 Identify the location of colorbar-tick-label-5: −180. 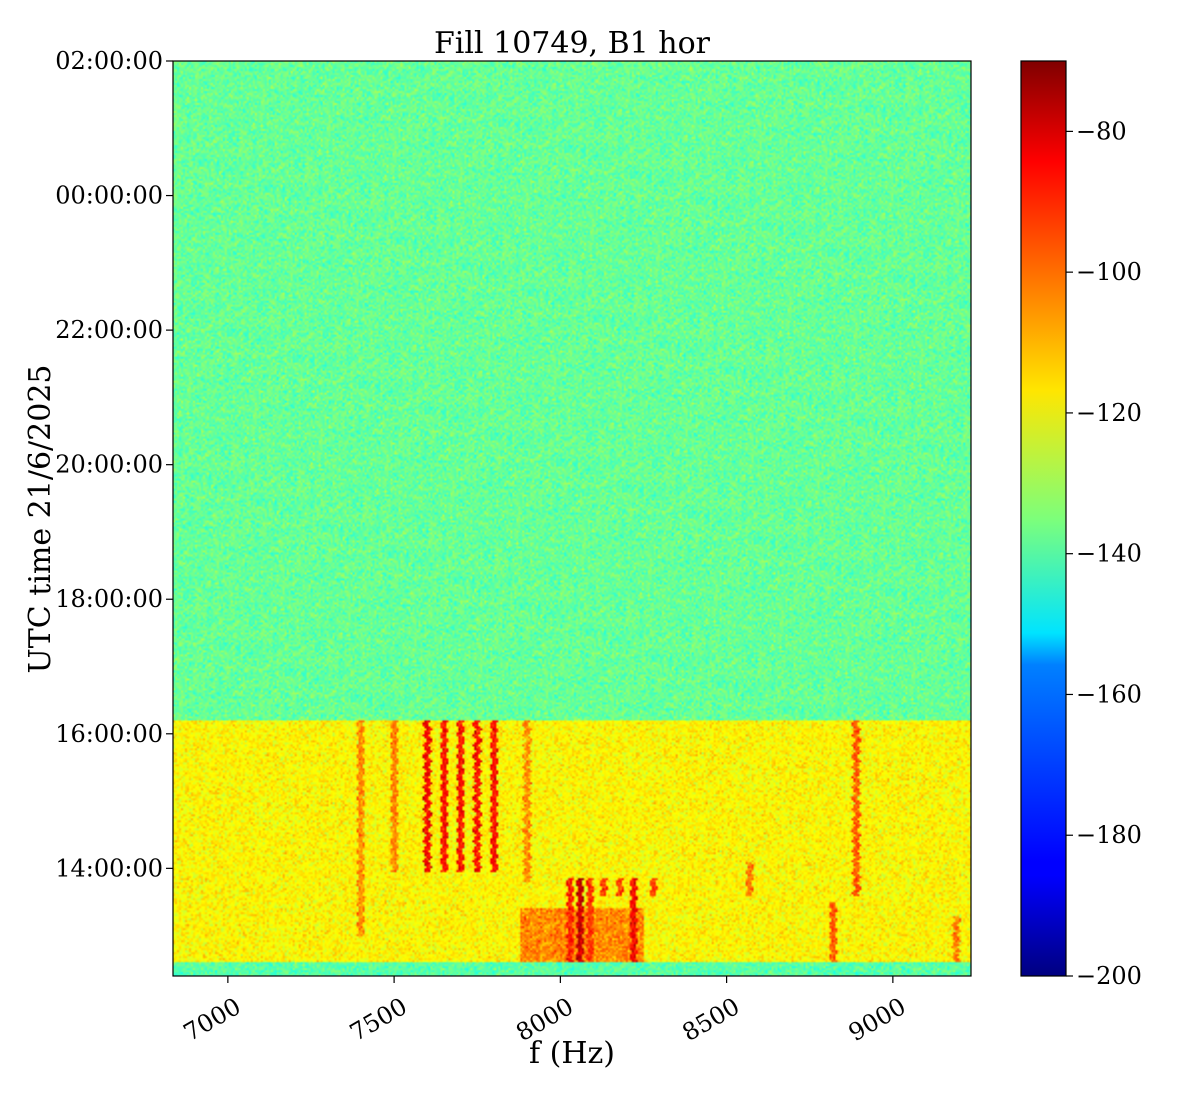
(1109, 835).